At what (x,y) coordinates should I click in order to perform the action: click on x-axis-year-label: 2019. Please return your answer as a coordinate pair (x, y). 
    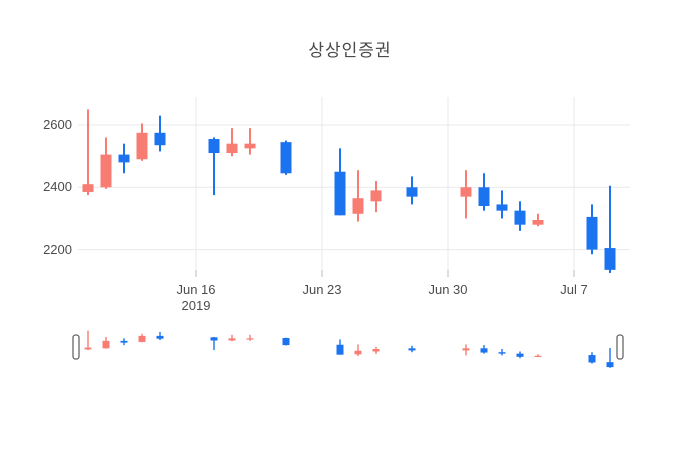
    Looking at the image, I should click on (196, 305).